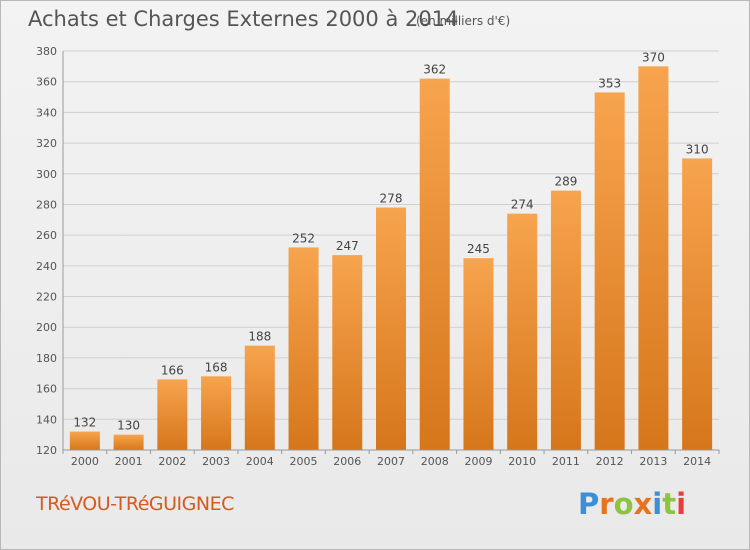 Image resolution: width=750 pixels, height=550 pixels. What do you see at coordinates (46, 450) in the screenshot?
I see `y-tick-label: 120` at bounding box center [46, 450].